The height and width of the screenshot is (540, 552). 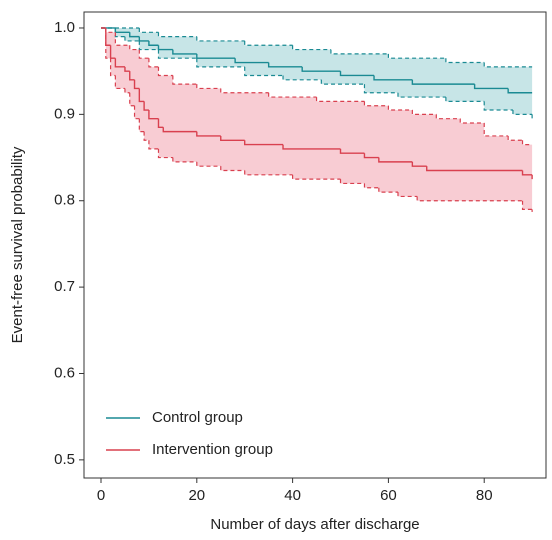 What do you see at coordinates (17, 244) in the screenshot?
I see `y-axis-label: Event-free survival probability` at bounding box center [17, 244].